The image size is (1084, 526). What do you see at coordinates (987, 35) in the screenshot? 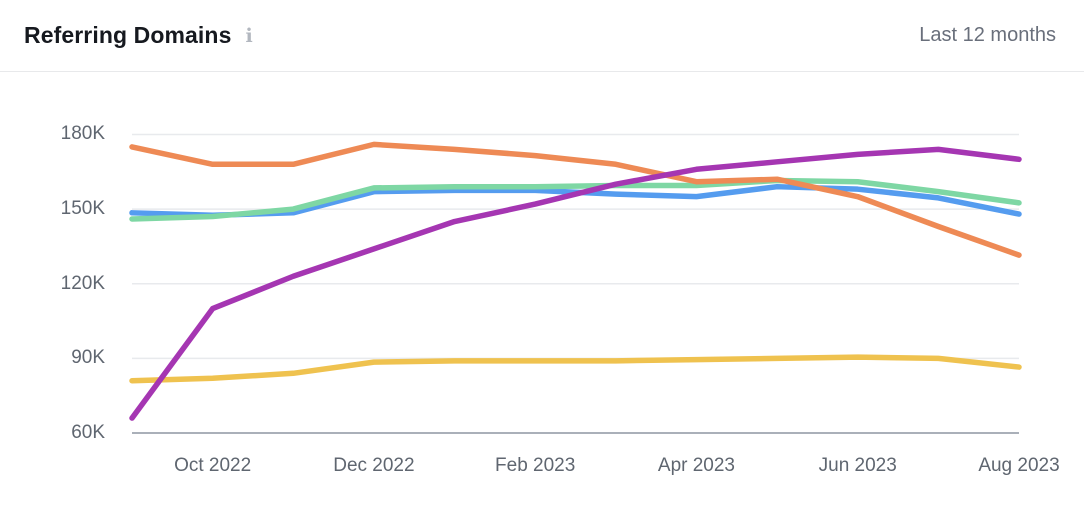
I see `period-label: Last 12 months` at bounding box center [987, 35].